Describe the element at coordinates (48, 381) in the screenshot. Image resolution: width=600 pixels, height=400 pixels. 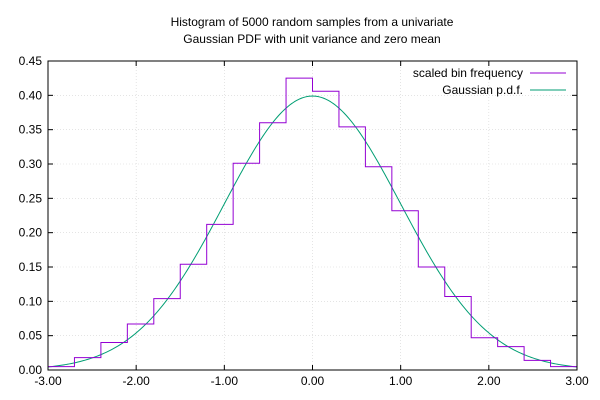
I see `x-tick-label: -3.00` at that location.